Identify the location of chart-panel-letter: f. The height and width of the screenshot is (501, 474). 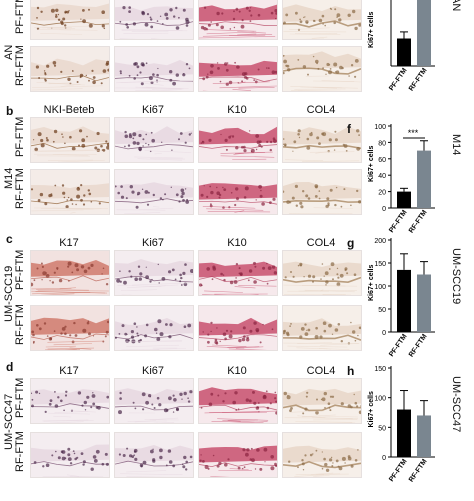
(349, 129).